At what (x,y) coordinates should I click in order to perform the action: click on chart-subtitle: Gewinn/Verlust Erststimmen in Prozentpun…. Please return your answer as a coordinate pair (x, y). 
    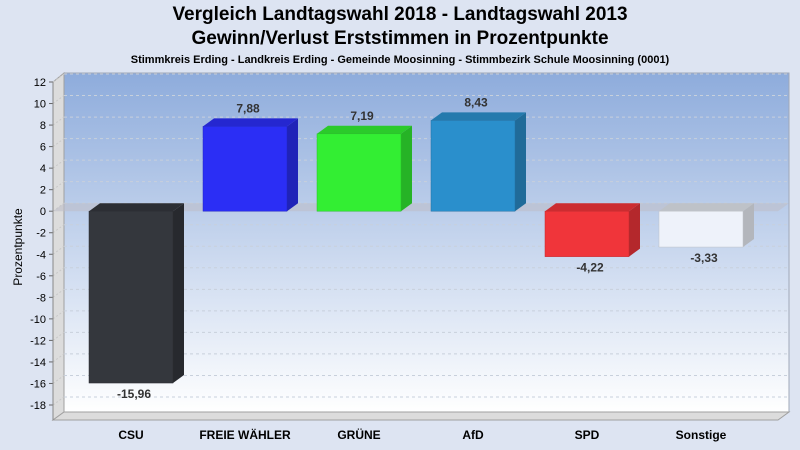
    Looking at the image, I should click on (400, 38).